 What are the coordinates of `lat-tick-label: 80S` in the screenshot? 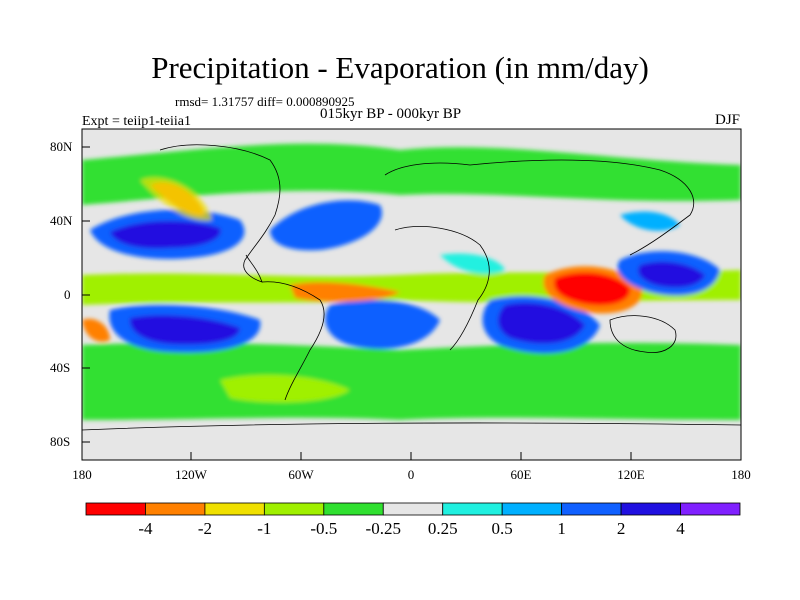 It's located at (60, 441).